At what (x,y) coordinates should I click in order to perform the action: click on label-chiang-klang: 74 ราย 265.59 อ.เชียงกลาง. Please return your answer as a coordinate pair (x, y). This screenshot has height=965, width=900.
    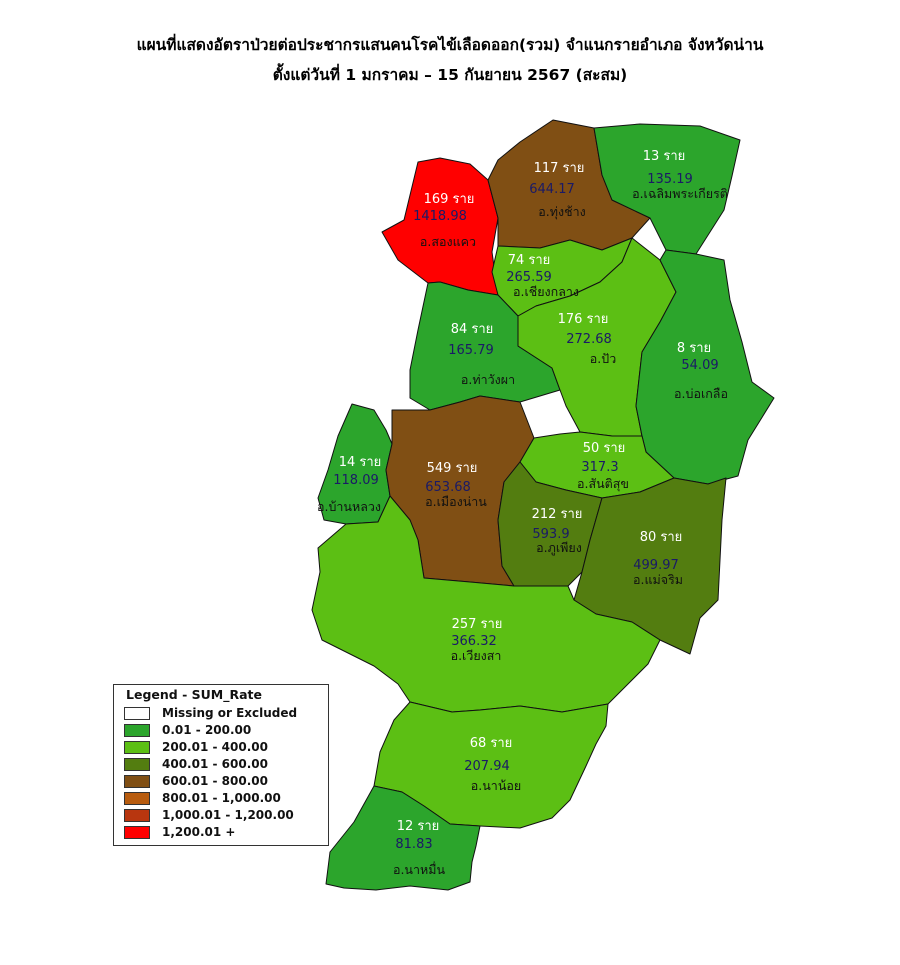
    Looking at the image, I should click on (542, 276).